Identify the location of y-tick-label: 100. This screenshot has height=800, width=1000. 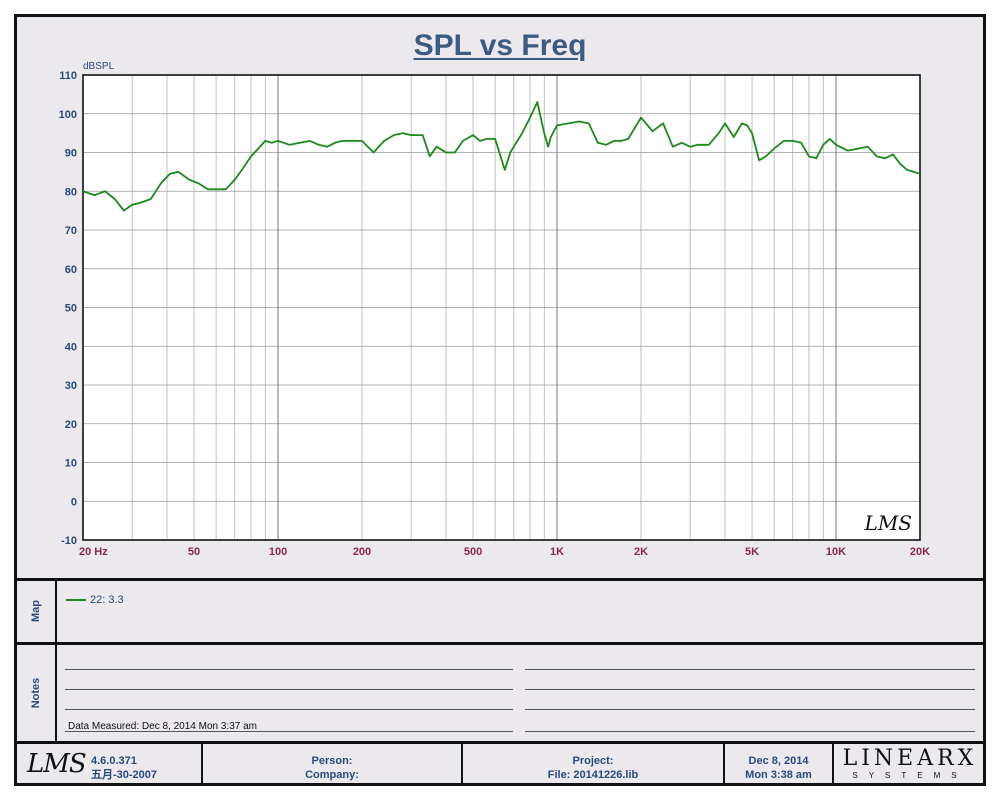
(68, 115).